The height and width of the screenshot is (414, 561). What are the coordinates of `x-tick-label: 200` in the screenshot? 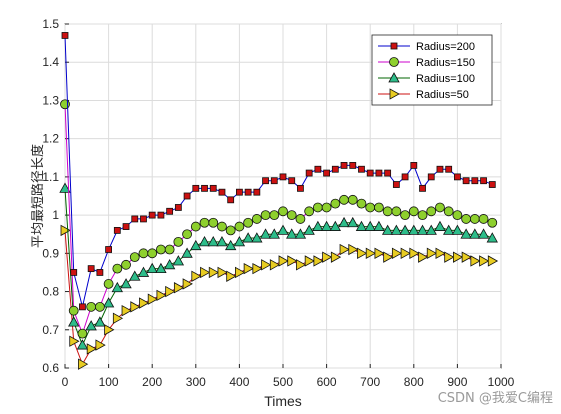 It's located at (152, 382).